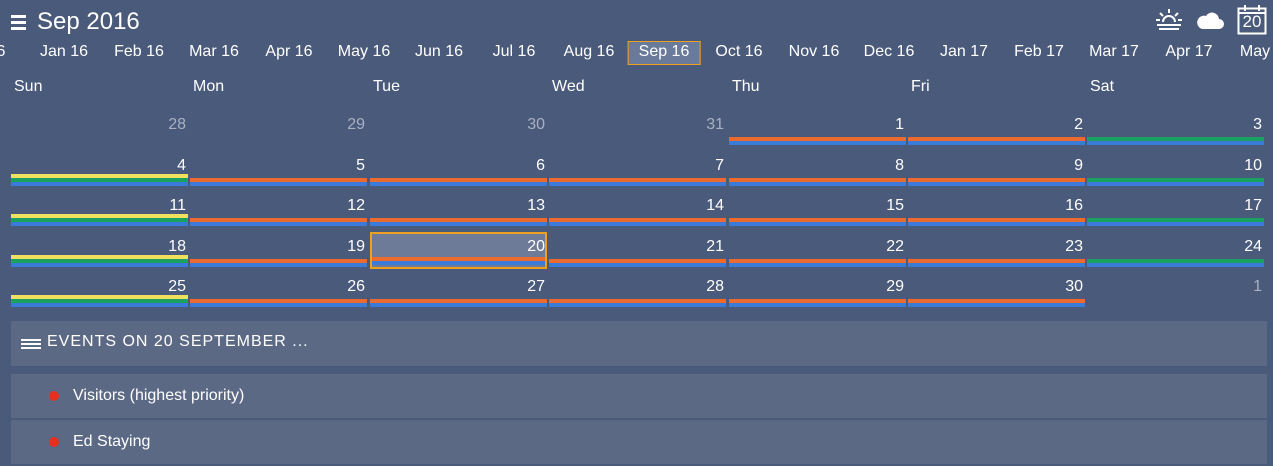  I want to click on list-icon, so click(31, 344).